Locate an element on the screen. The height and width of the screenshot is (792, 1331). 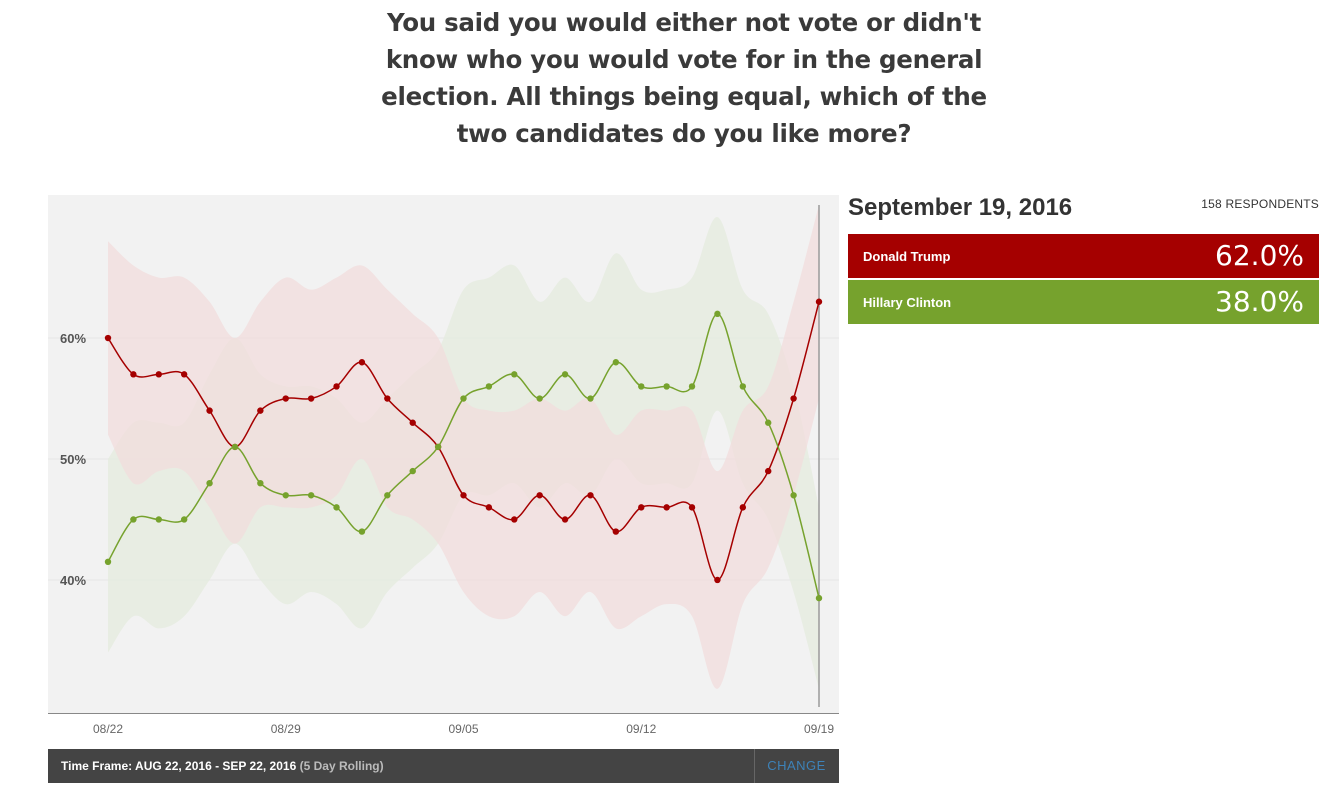
selected-date: September 19, 2016 is located at coordinates (960, 207).